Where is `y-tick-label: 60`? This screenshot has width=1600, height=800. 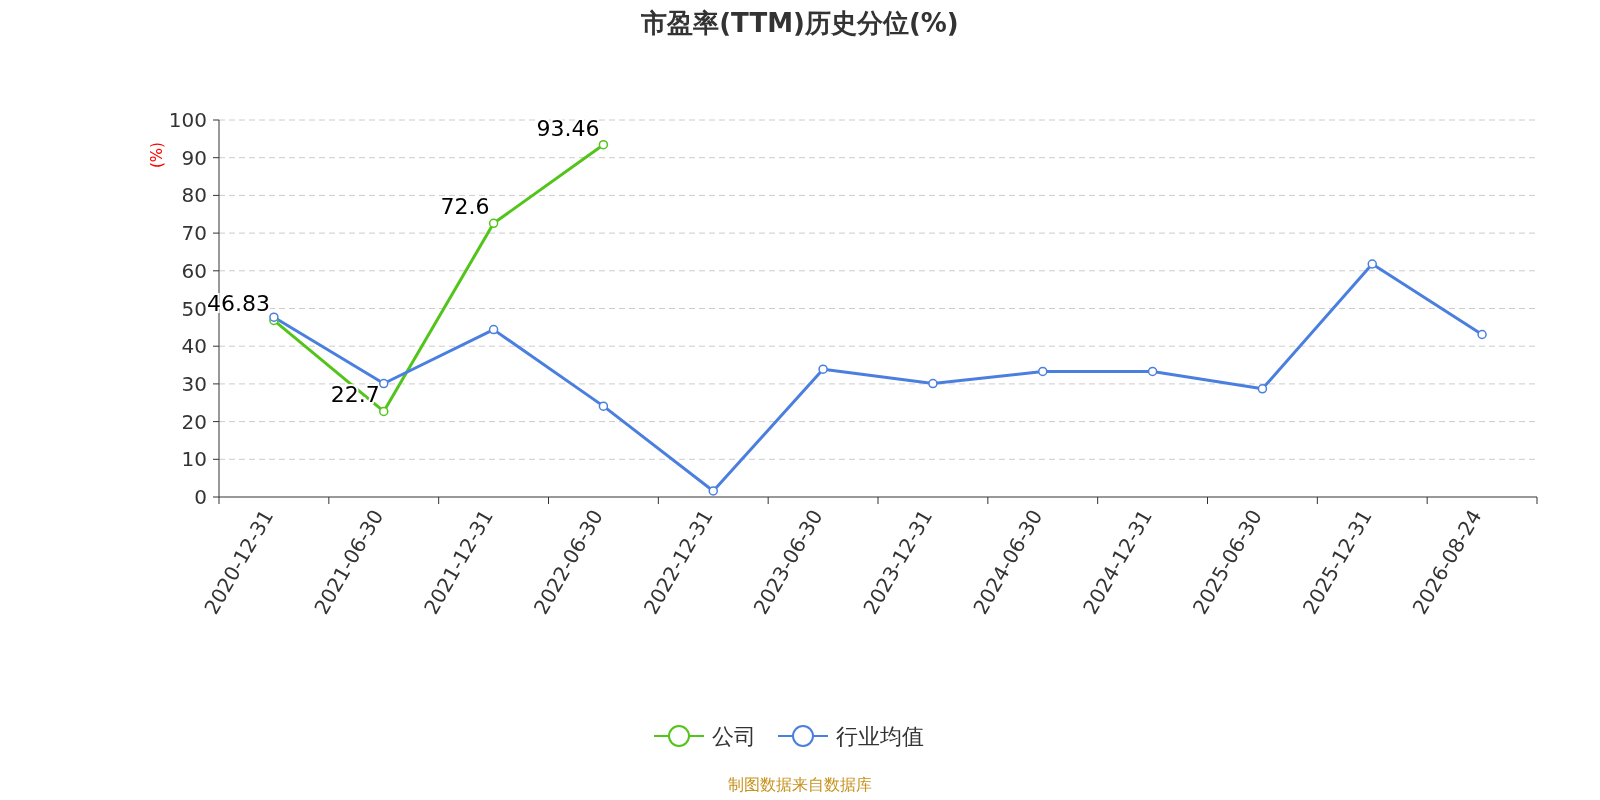
y-tick-label: 60 is located at coordinates (194, 270).